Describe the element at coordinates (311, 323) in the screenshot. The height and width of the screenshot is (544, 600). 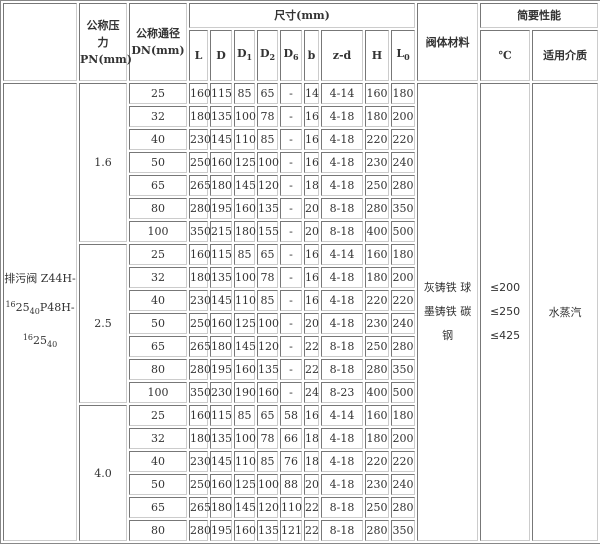
I see `dimension-cell: 20` at that location.